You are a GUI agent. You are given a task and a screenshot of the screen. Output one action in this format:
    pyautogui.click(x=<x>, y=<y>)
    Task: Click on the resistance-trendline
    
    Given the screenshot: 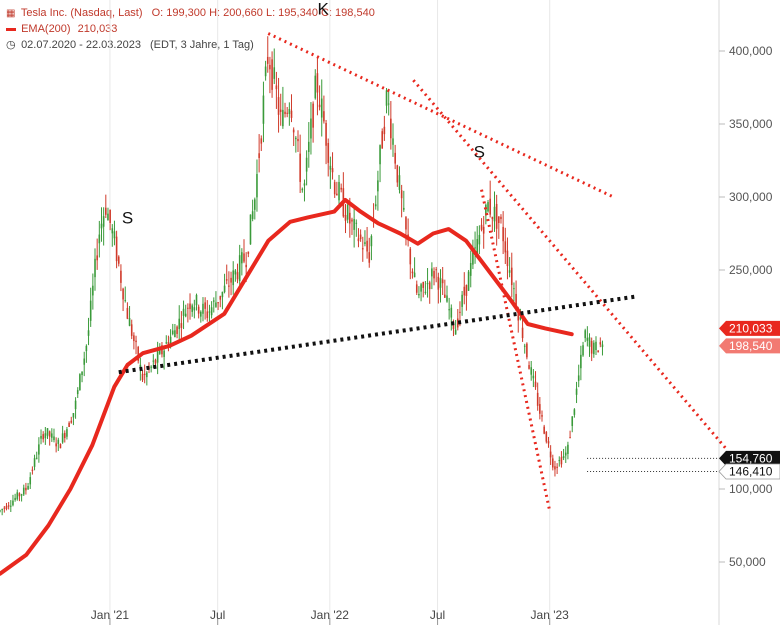 What is the action you would take?
    pyautogui.click(x=441, y=115)
    